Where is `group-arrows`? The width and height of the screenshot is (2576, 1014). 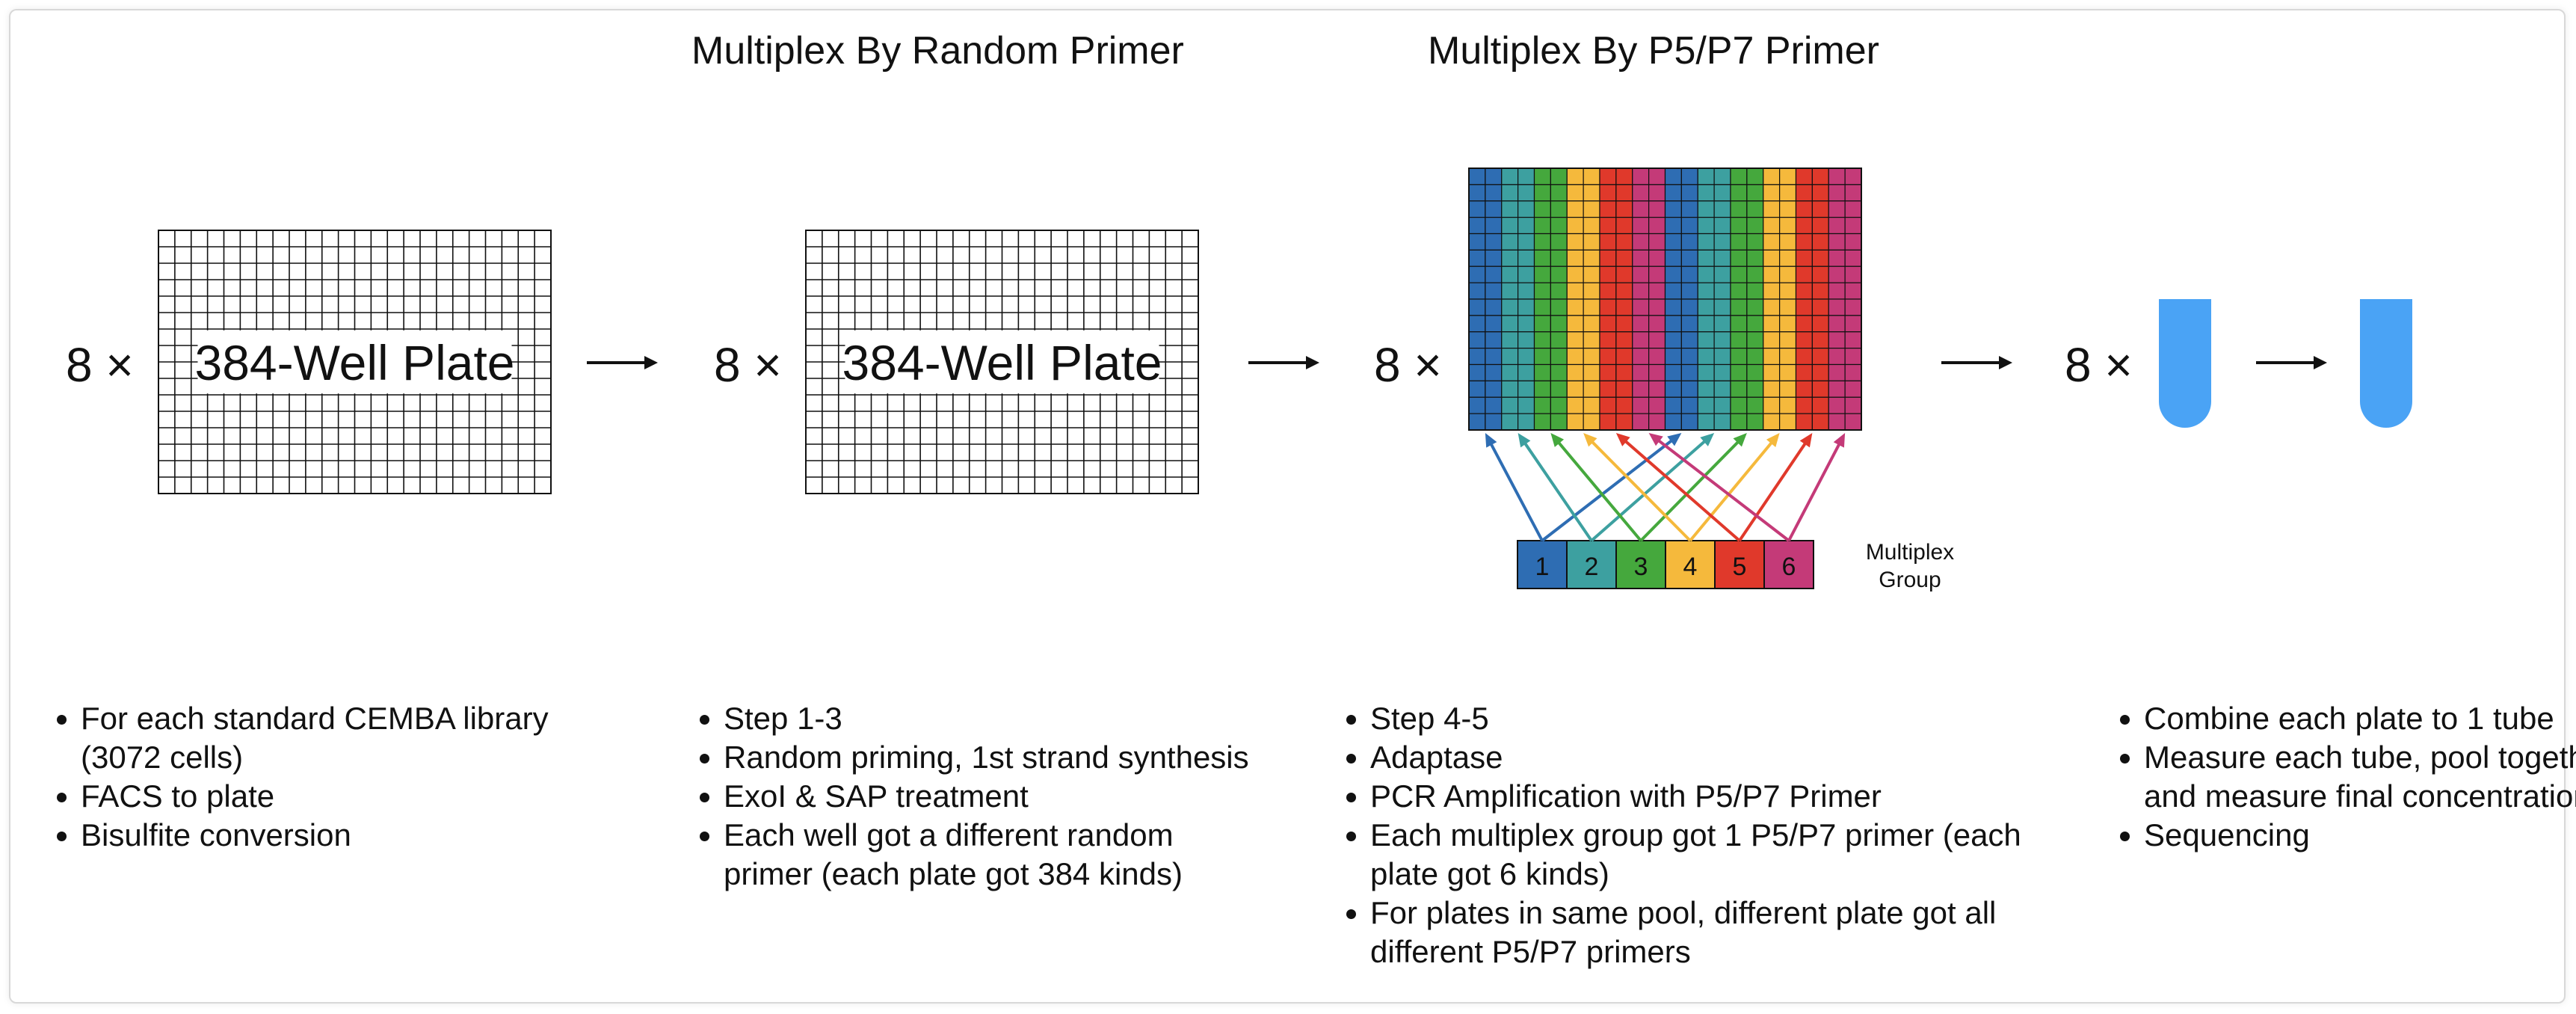
group-arrows is located at coordinates (1665, 487).